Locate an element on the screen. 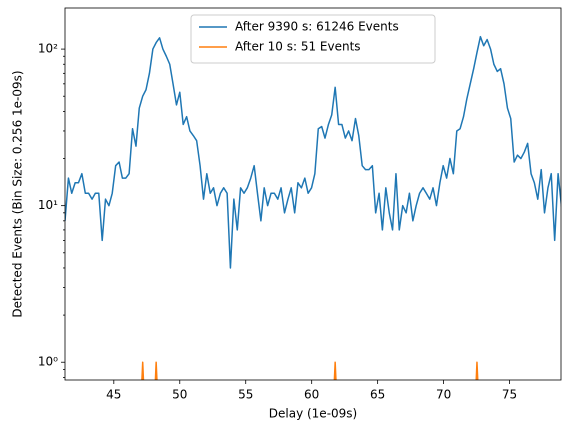 This screenshot has height=432, width=570. y-axis-label: Detected Events (Bin Size: 0.256 1e-09s) is located at coordinates (18, 193).